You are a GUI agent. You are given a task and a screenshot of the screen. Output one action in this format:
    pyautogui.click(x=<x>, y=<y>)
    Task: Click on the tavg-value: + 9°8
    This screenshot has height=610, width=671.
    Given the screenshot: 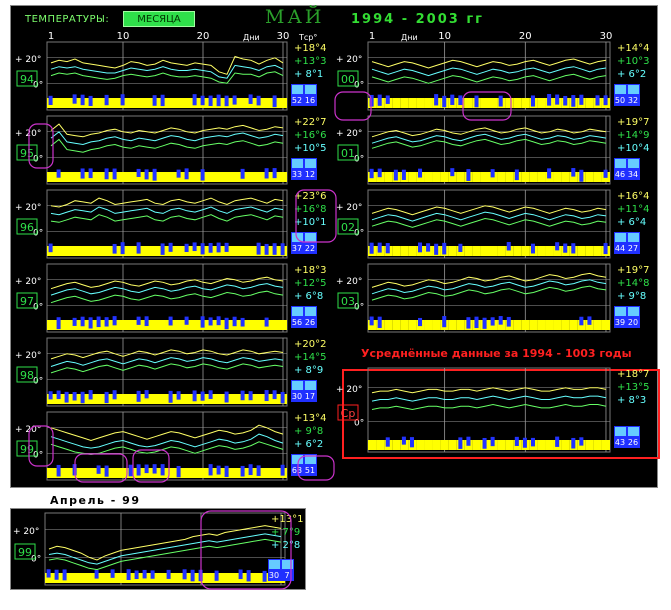 What is the action you would take?
    pyautogui.click(x=308, y=431)
    